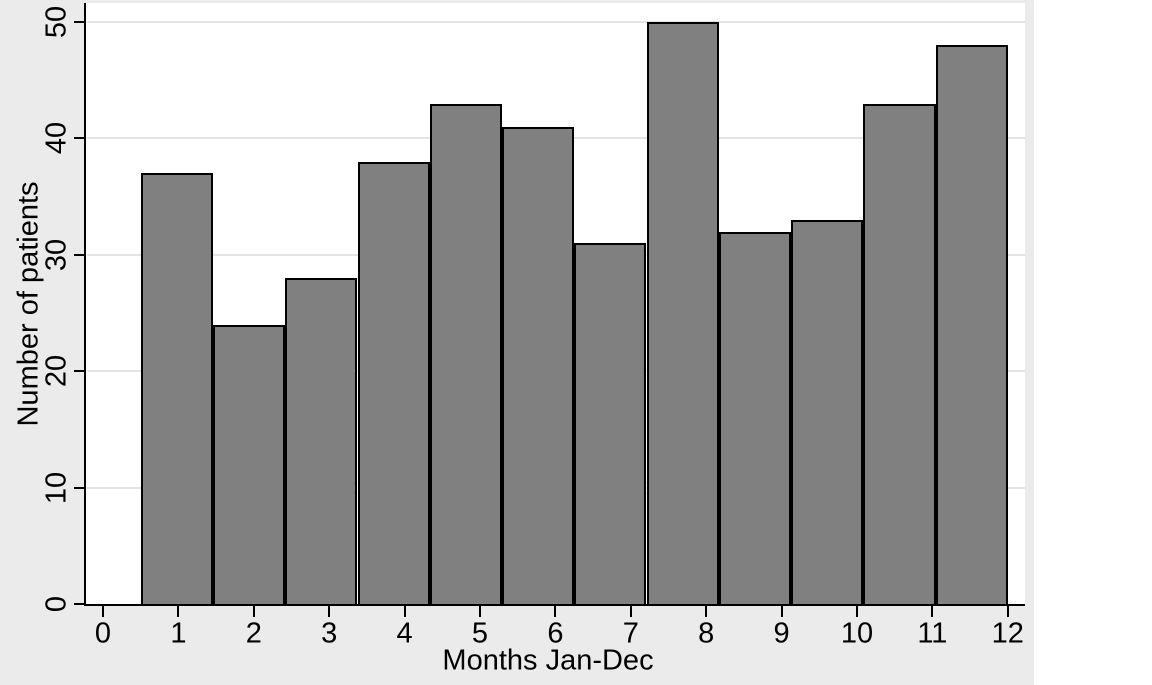  I want to click on x-tick-label-11: 11, so click(932, 633).